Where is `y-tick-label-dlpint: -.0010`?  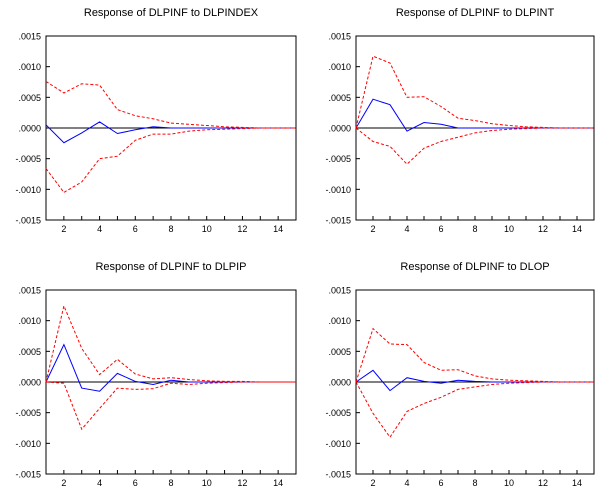 y-tick-label-dlpint: -.0010 is located at coordinates (338, 190).